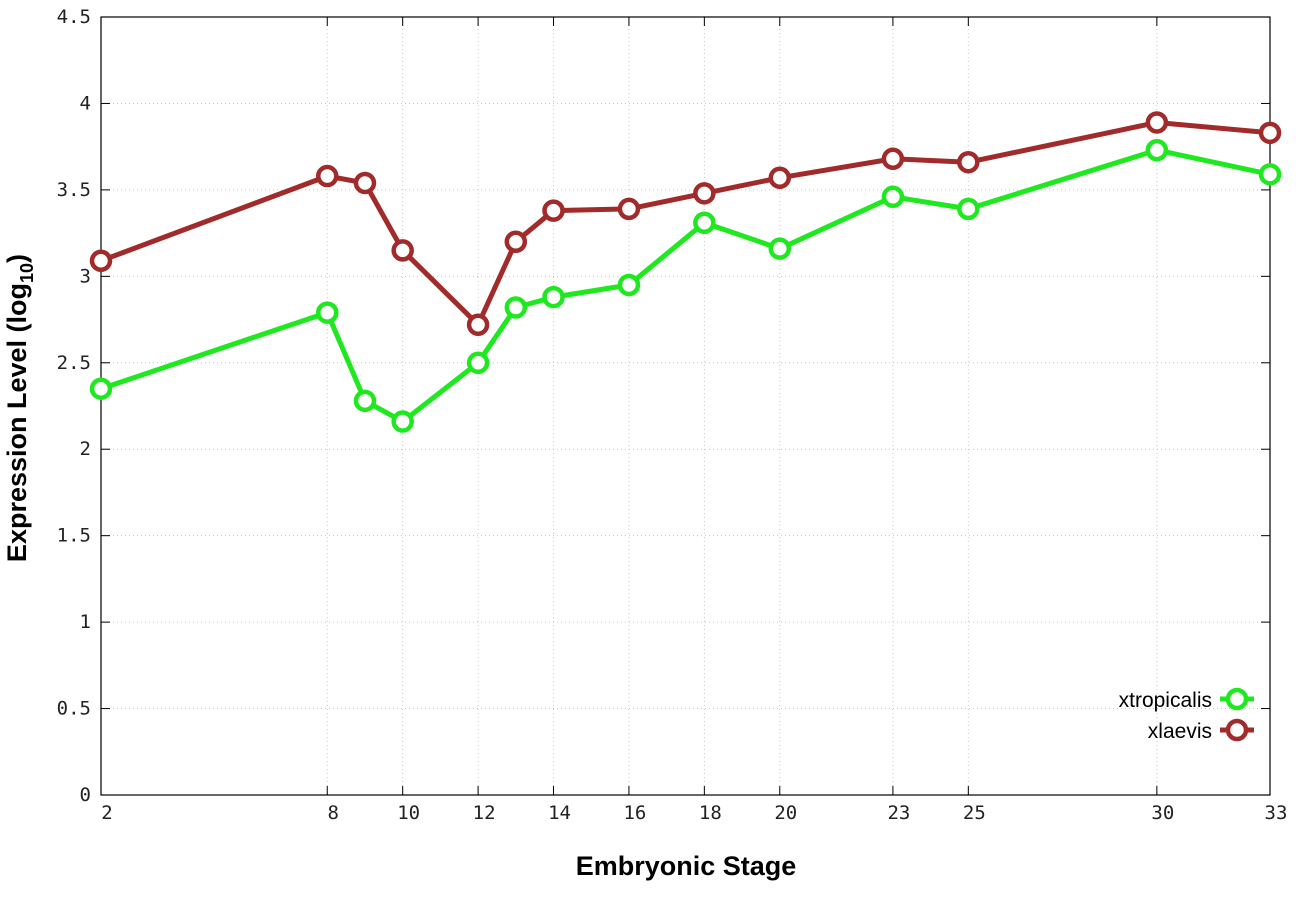 The width and height of the screenshot is (1296, 907). I want to click on y-axis-title-main: Expression Level (log, so click(17, 422).